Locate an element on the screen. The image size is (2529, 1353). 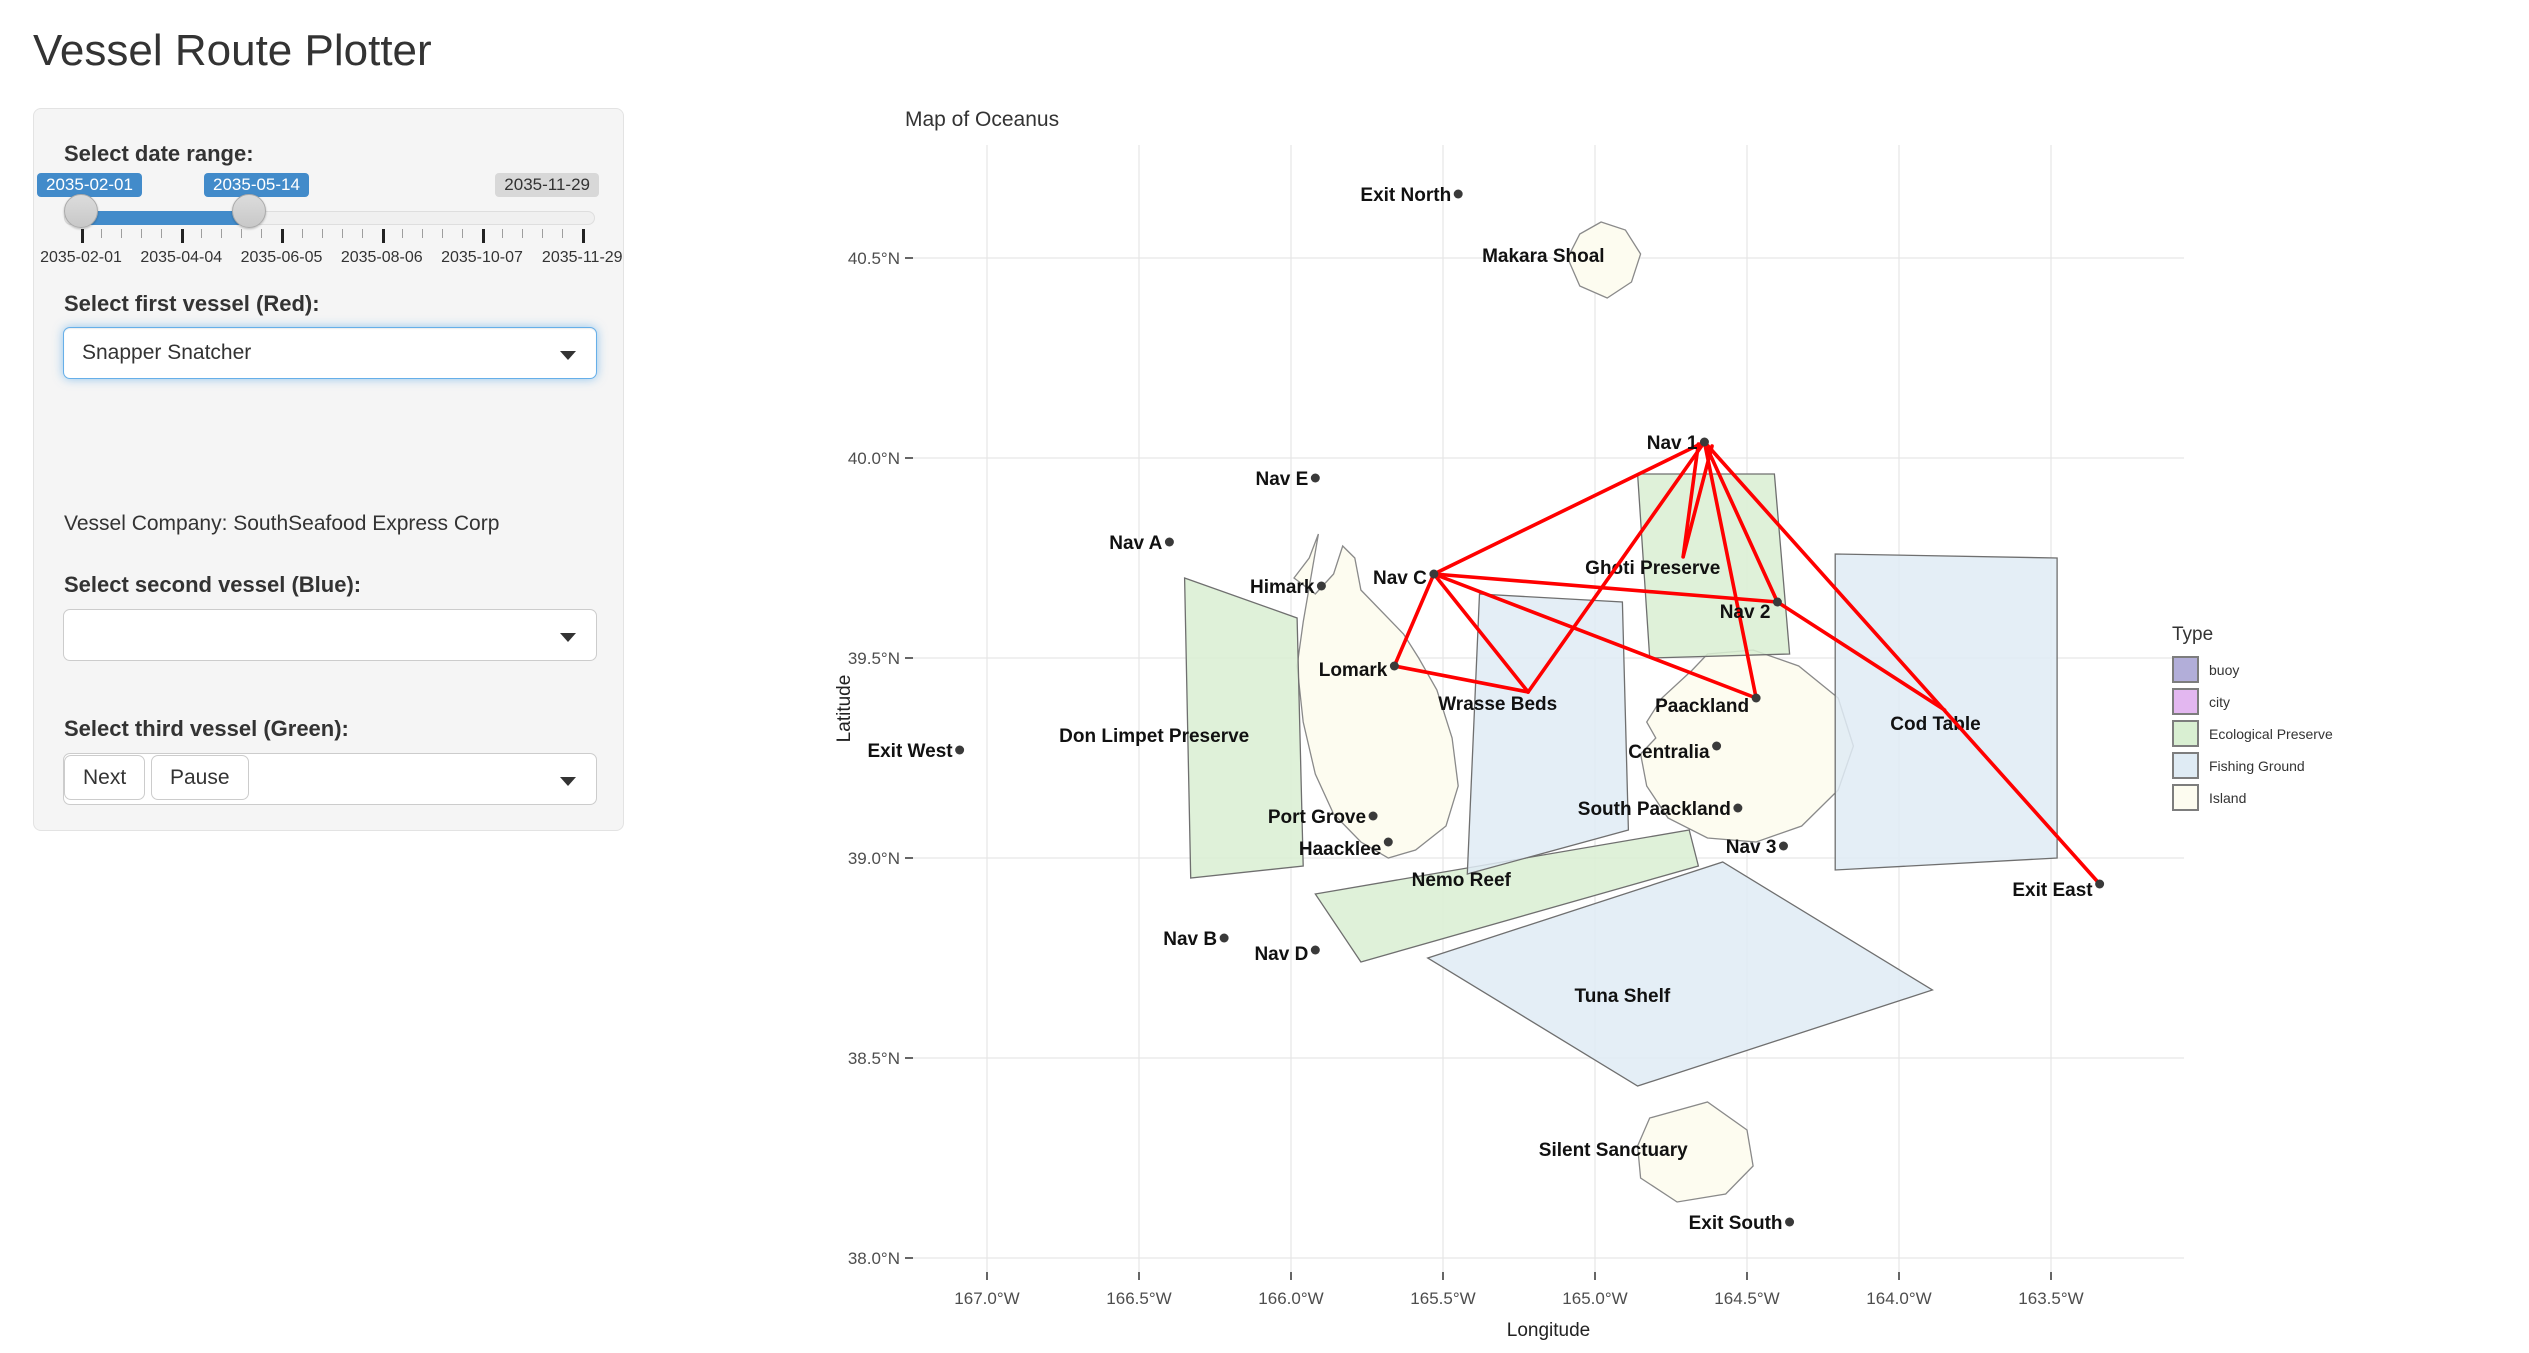
point-himark is located at coordinates (1321, 586).